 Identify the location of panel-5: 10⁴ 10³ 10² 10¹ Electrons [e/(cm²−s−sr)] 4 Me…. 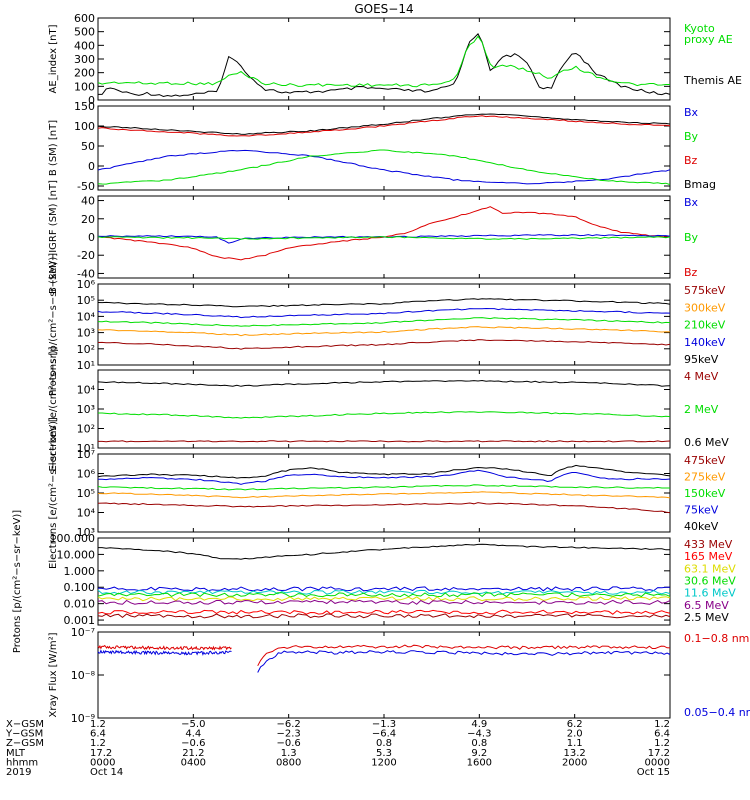
(388, 408).